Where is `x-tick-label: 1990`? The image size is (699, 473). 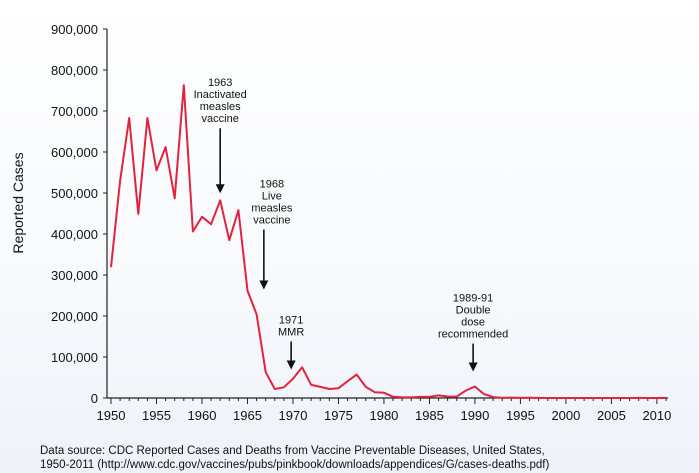 x-tick-label: 1990 is located at coordinates (474, 415).